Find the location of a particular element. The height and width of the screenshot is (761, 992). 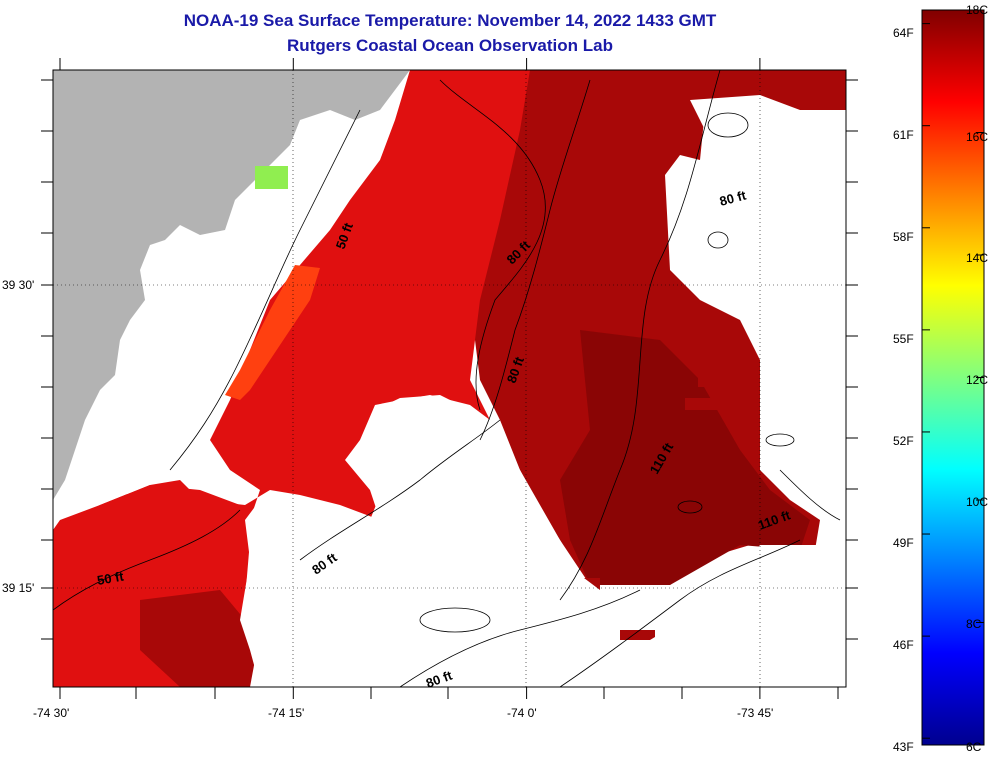

contour-shelf-edge is located at coordinates (680, 613).